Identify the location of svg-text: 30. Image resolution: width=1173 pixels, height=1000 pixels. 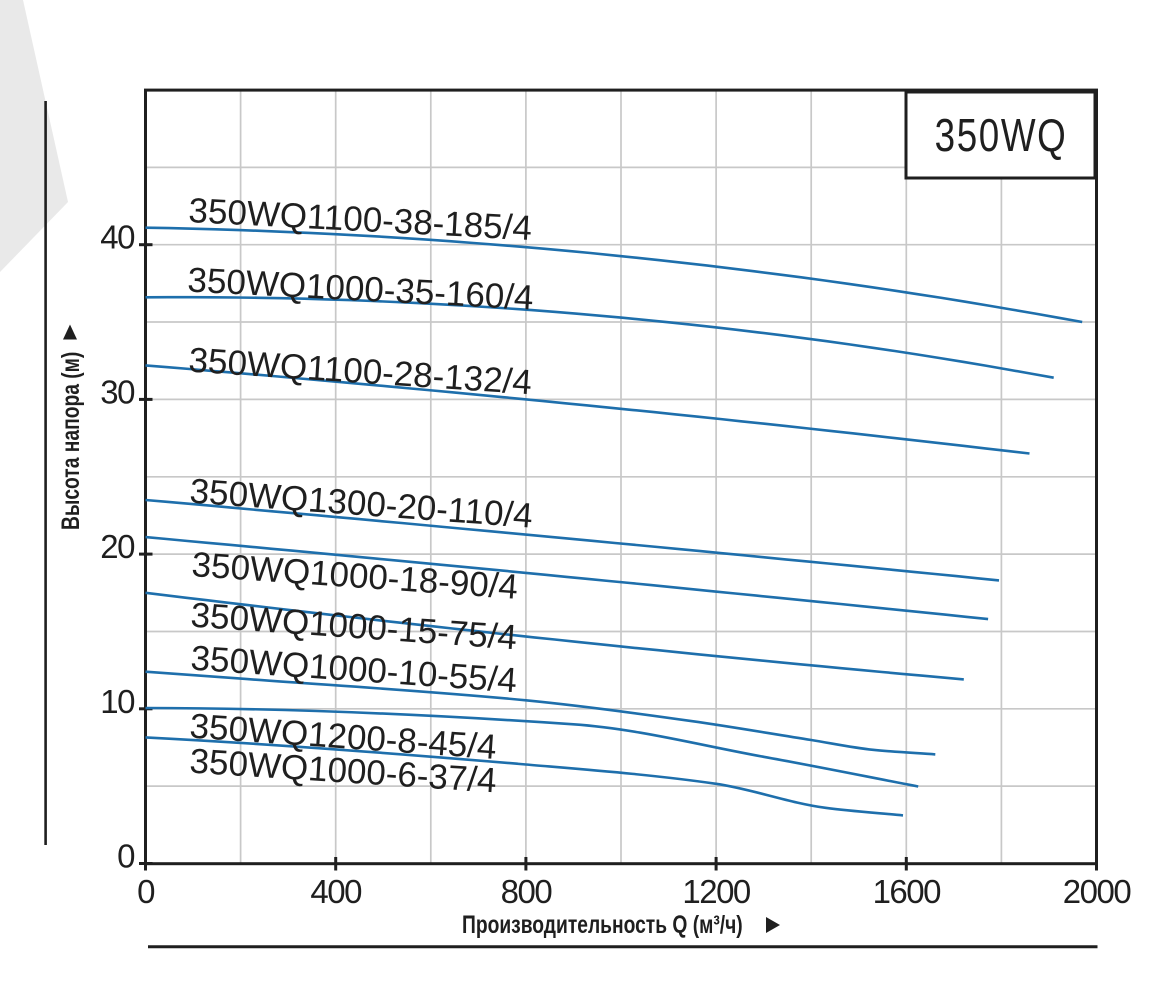
(117, 391).